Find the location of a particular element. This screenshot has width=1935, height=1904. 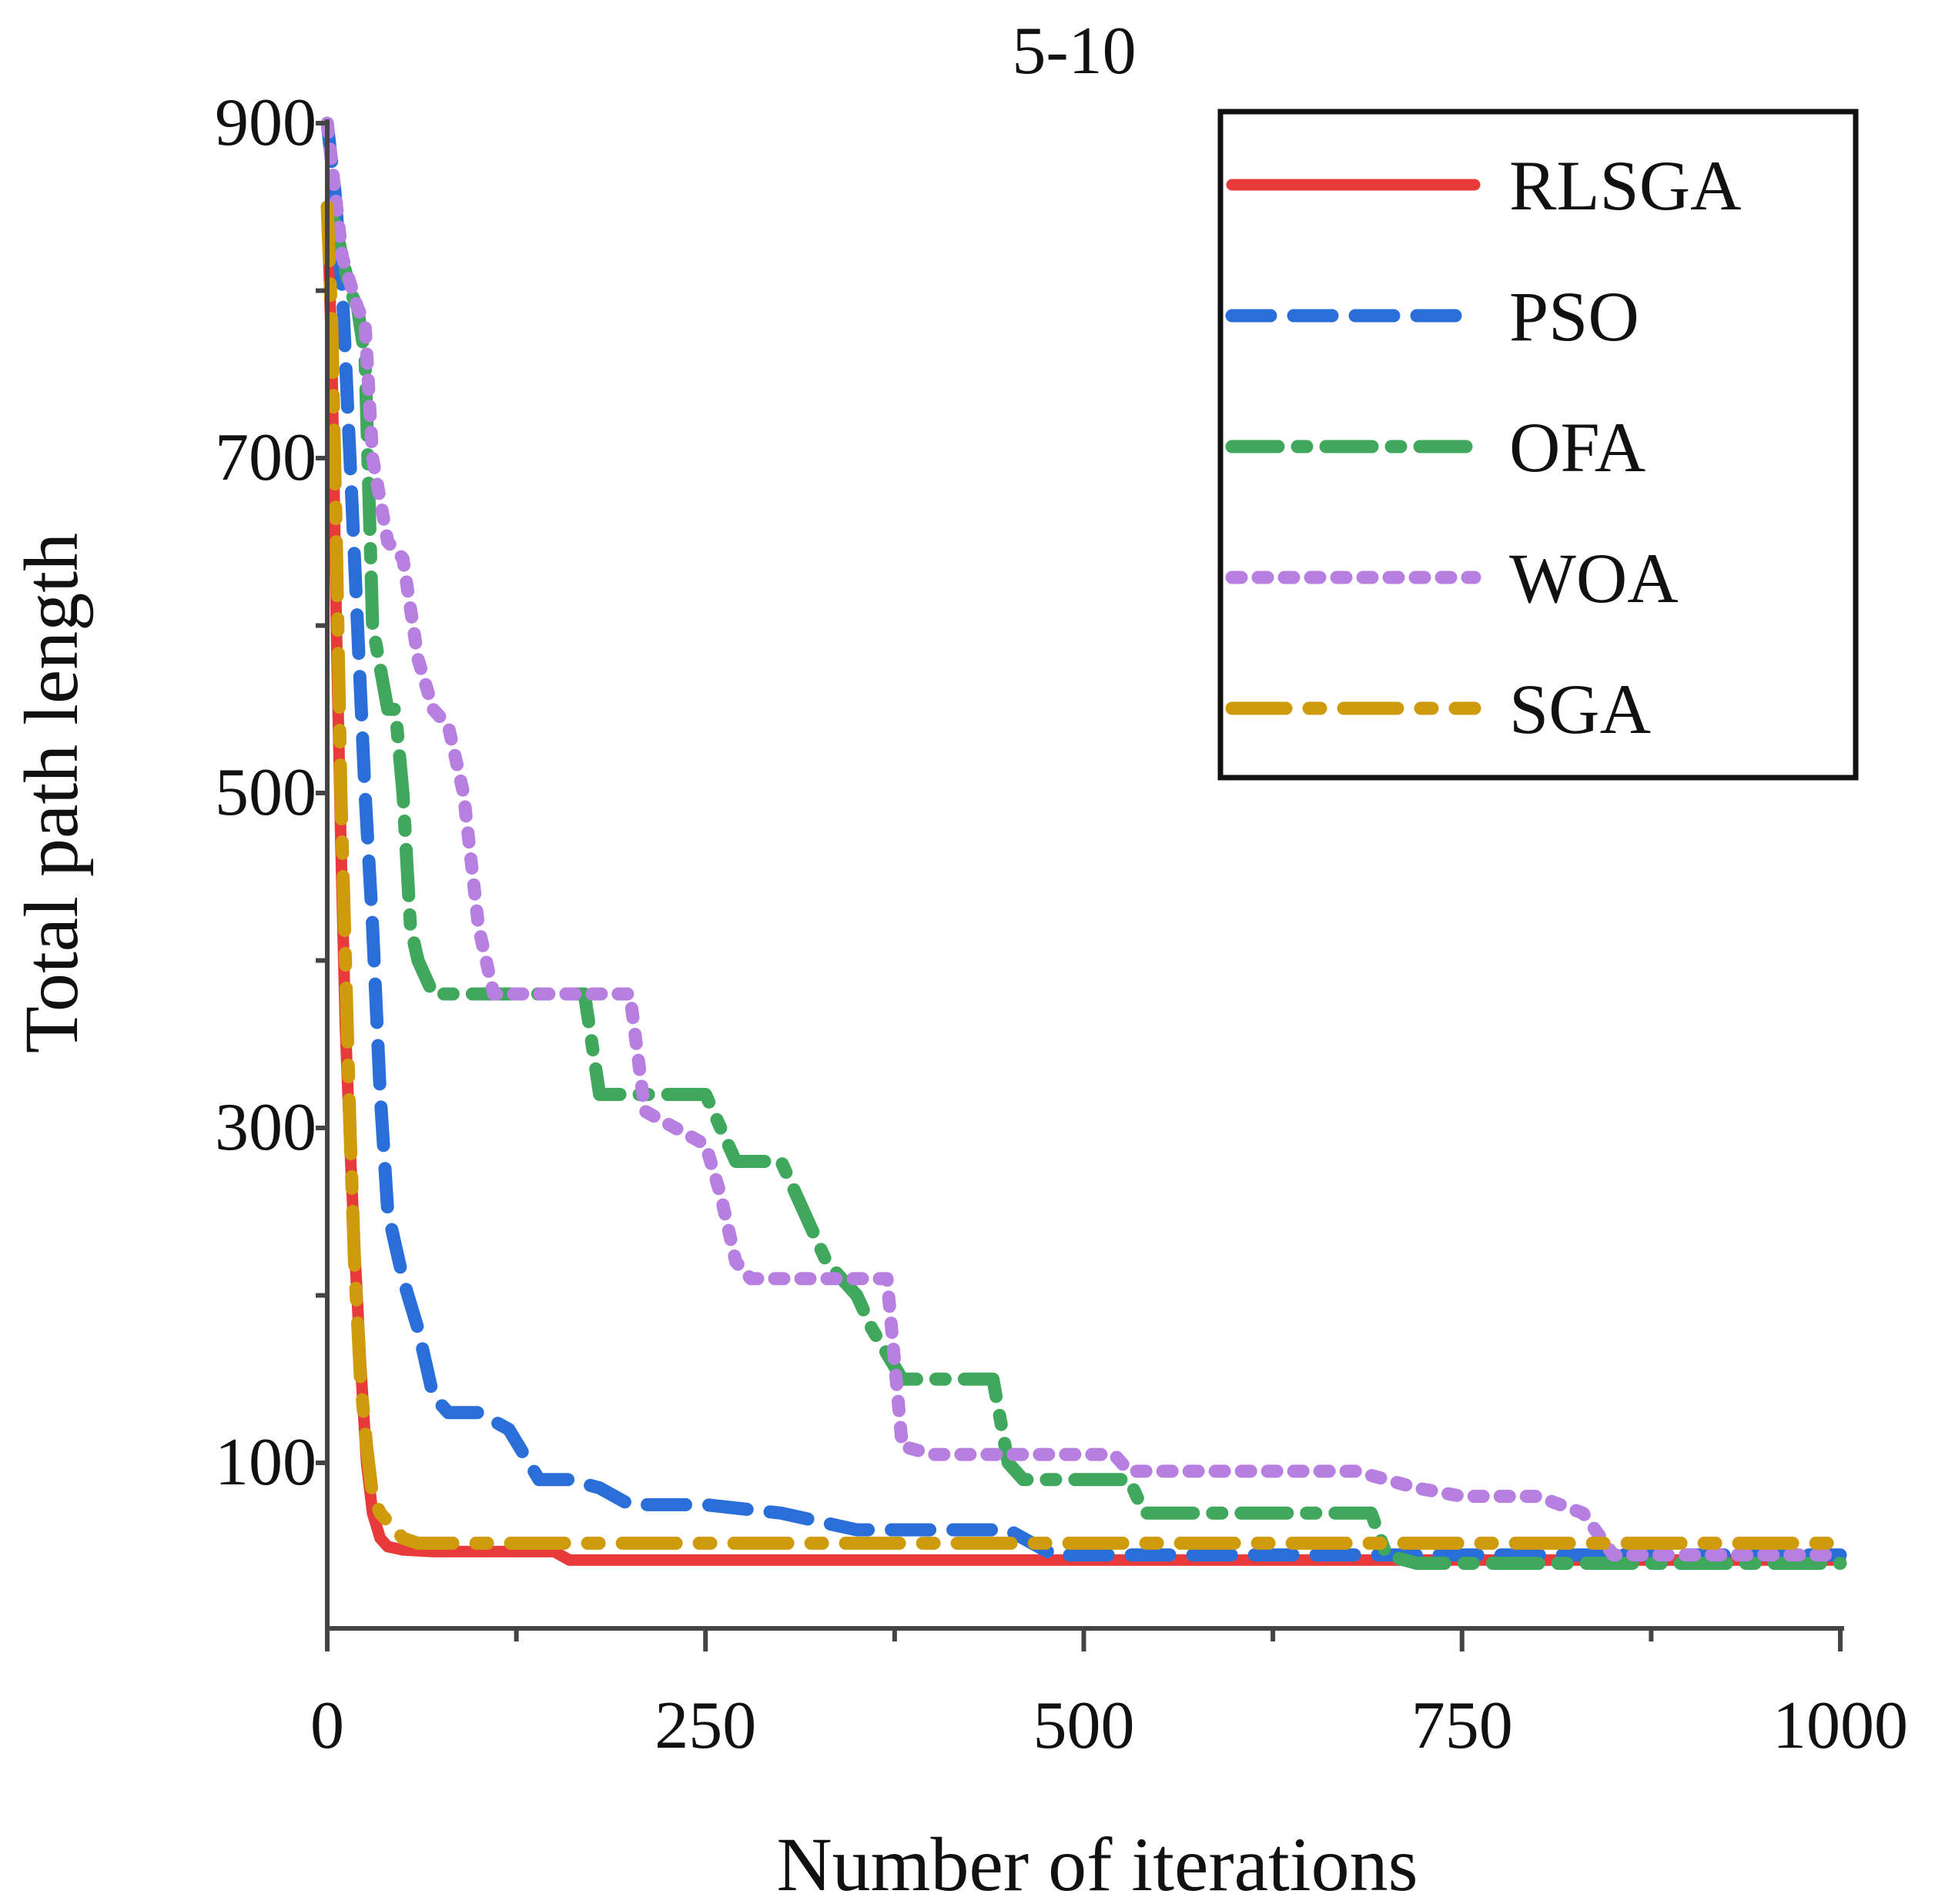

y-ticks: 100 300 500 700 900 is located at coordinates (271, 792).